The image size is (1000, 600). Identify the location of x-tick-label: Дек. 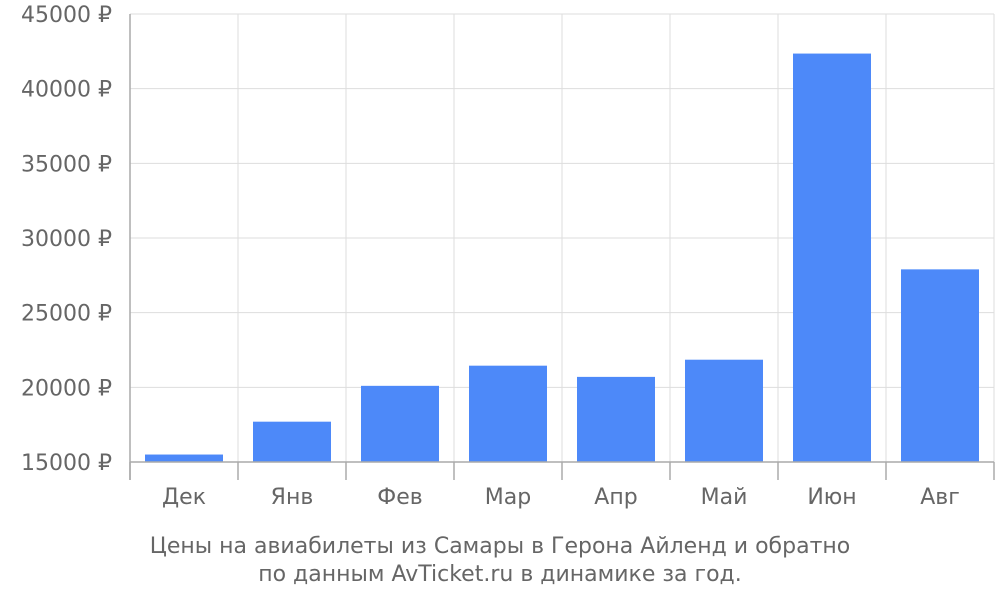
(184, 497).